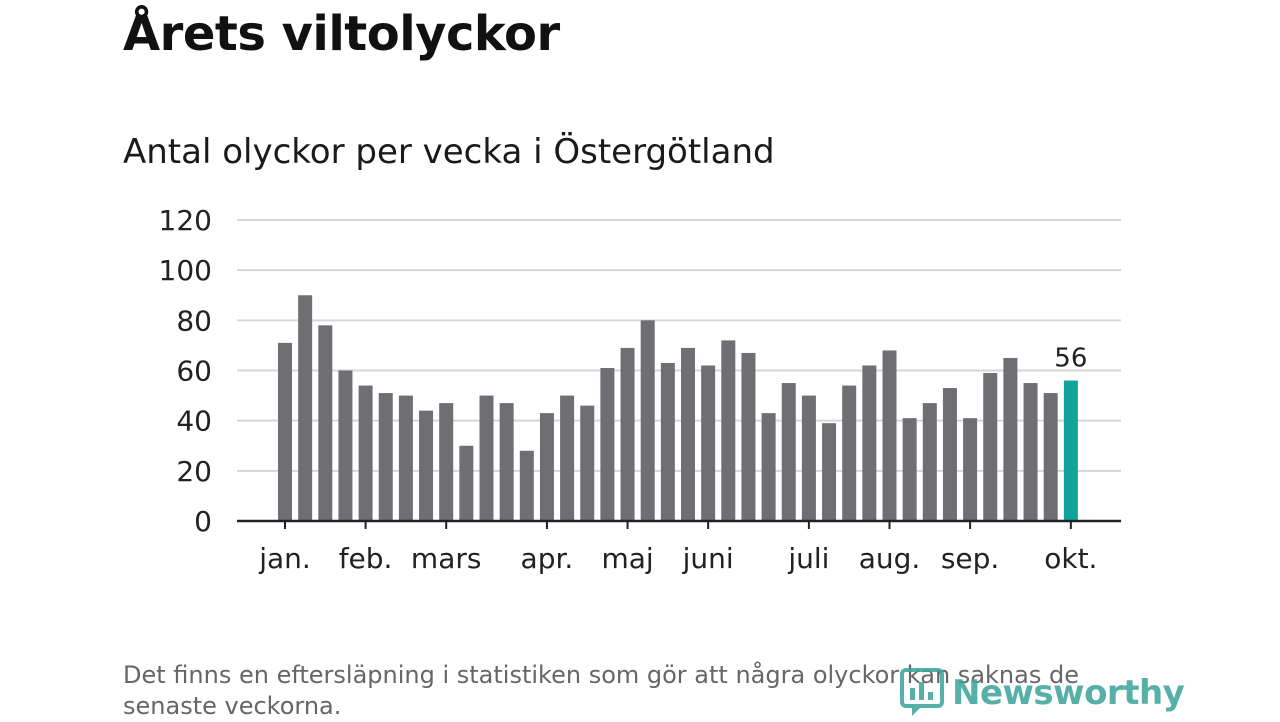 This screenshot has width=1280, height=722. What do you see at coordinates (890, 558) in the screenshot?
I see `x-tick-label: aug.` at bounding box center [890, 558].